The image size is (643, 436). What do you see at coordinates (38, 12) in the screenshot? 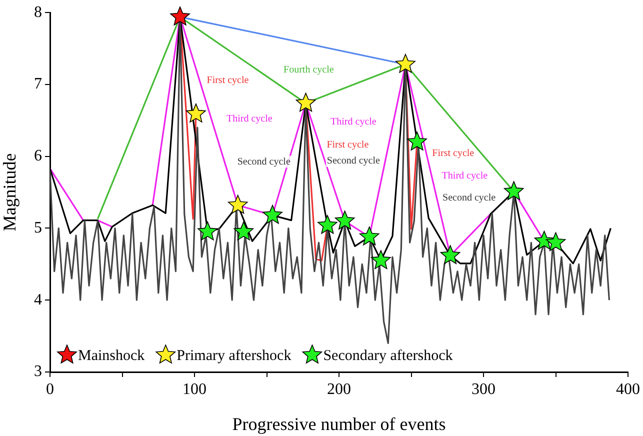
I see `y-tick-label: 8` at bounding box center [38, 12].